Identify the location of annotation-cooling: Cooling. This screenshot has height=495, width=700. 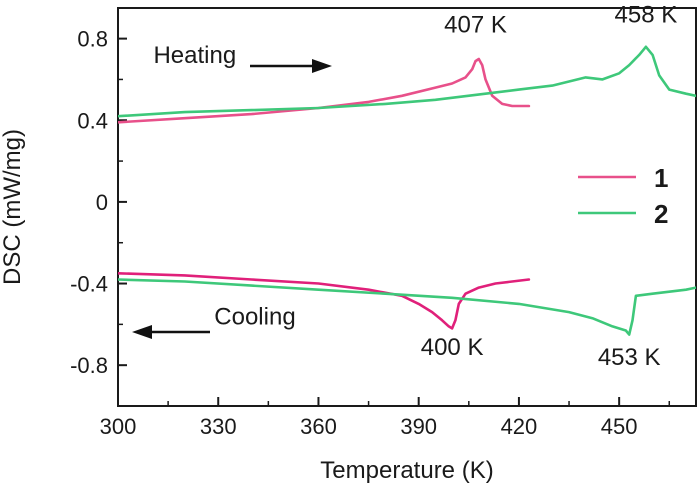
(254, 316).